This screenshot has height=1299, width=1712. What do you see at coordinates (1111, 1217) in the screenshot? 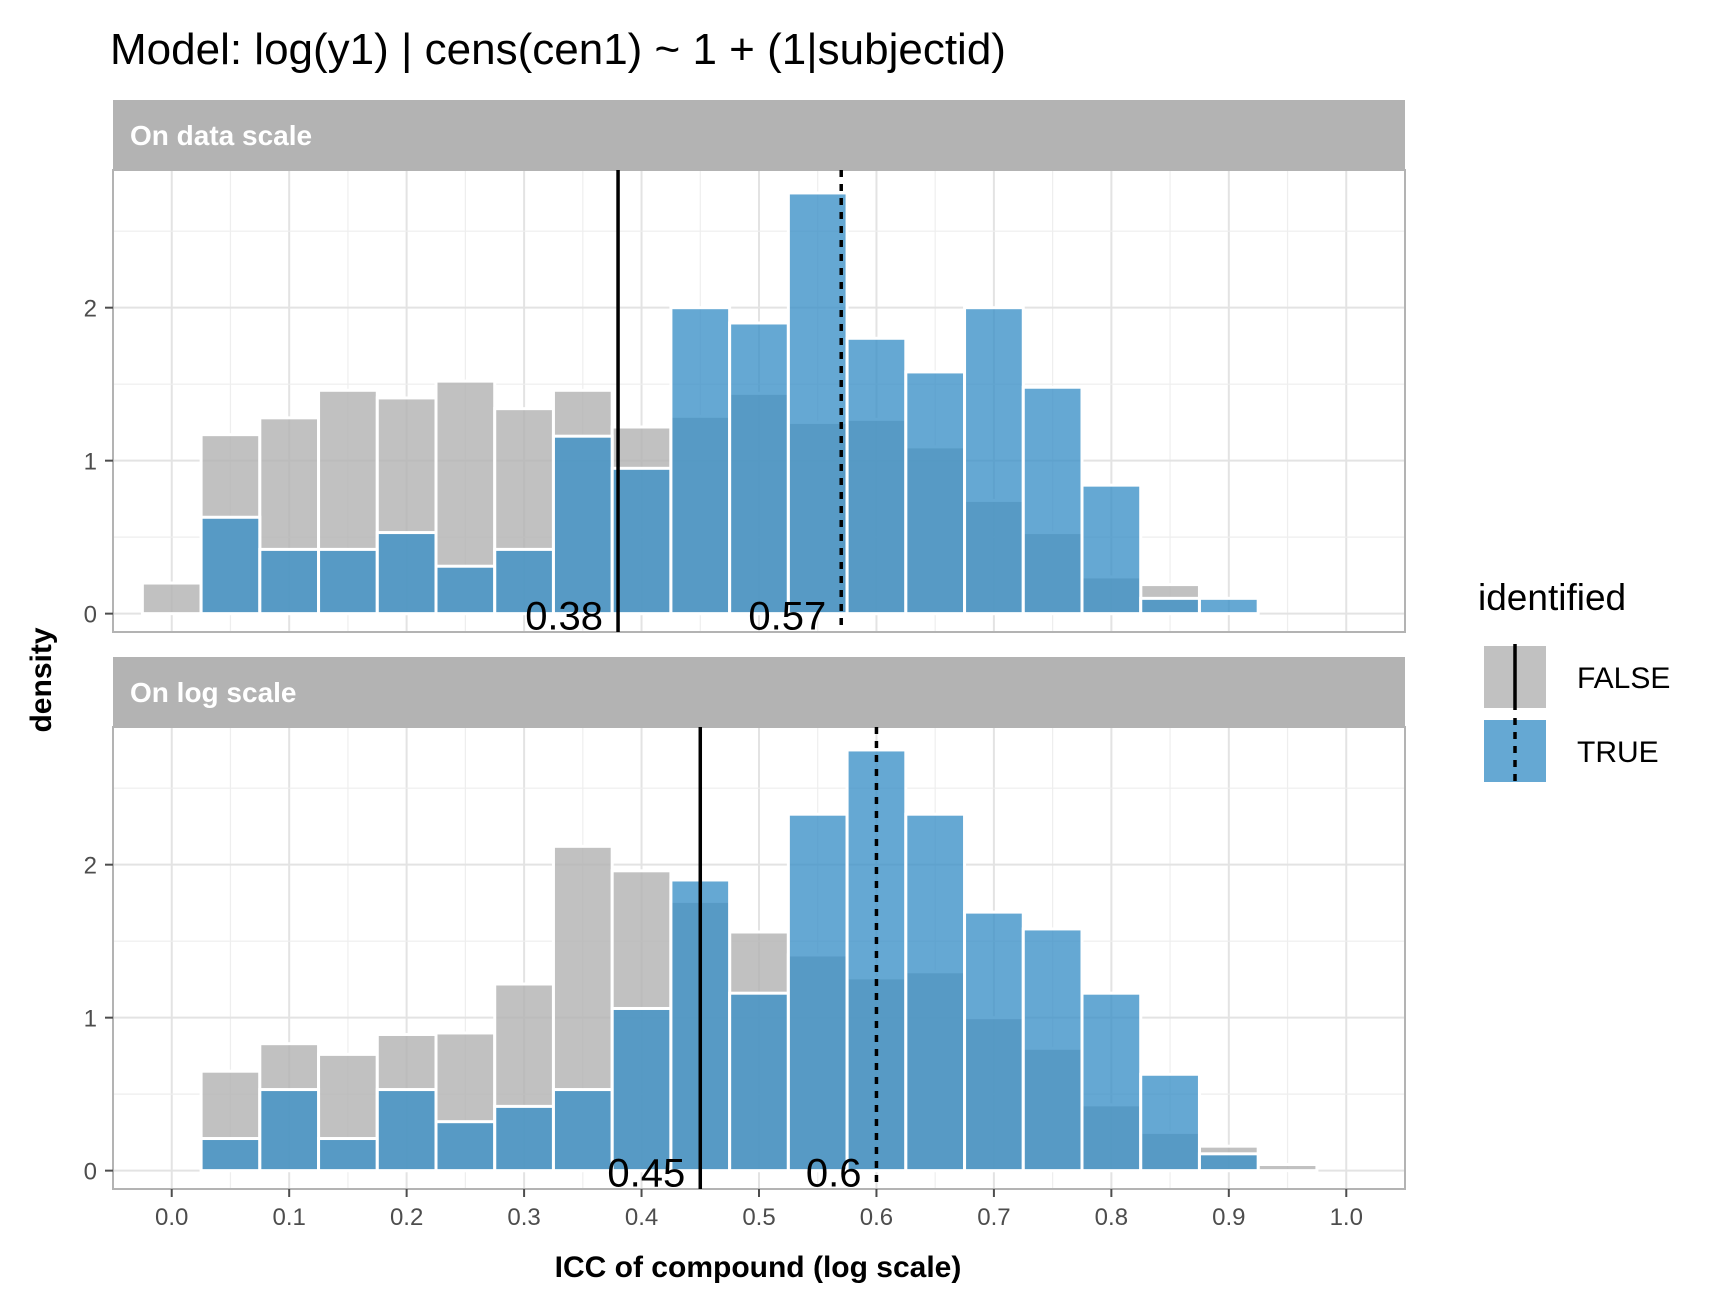
I see `x-tick-label: 0.8` at bounding box center [1111, 1217].